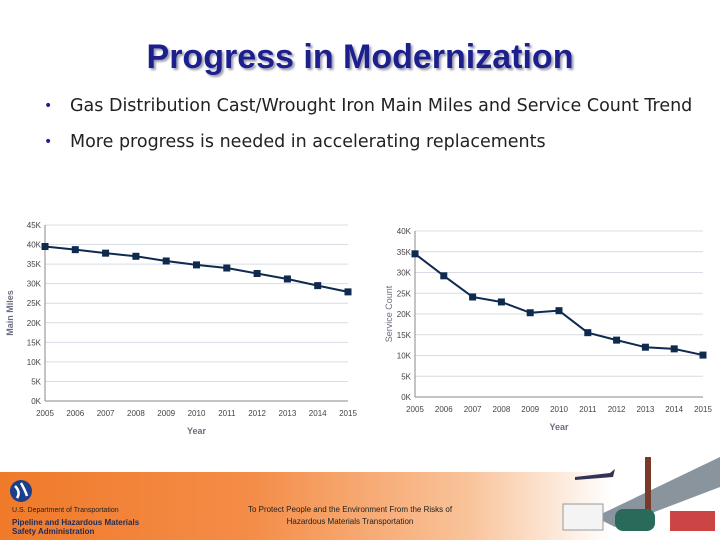 The image size is (720, 540). What do you see at coordinates (360, 57) in the screenshot?
I see `slide-title: Progress in Modernization` at bounding box center [360, 57].